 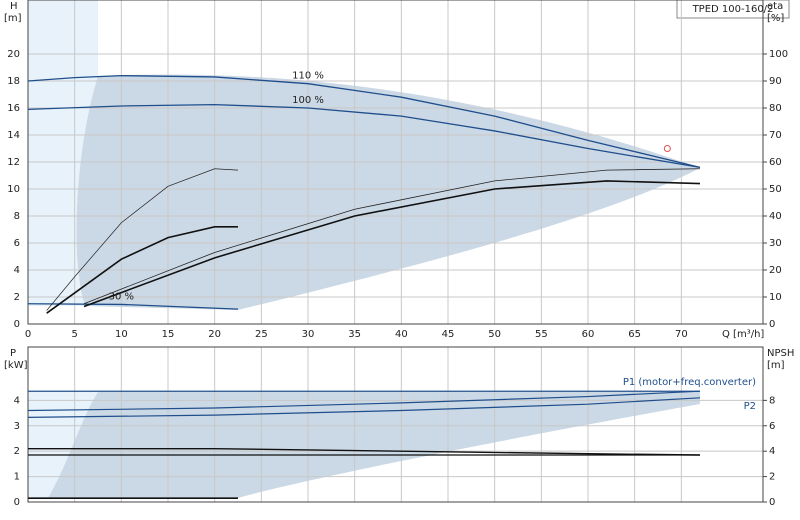 What do you see at coordinates (775, 81) in the screenshot?
I see `y2-tick-label: 90` at bounding box center [775, 81].